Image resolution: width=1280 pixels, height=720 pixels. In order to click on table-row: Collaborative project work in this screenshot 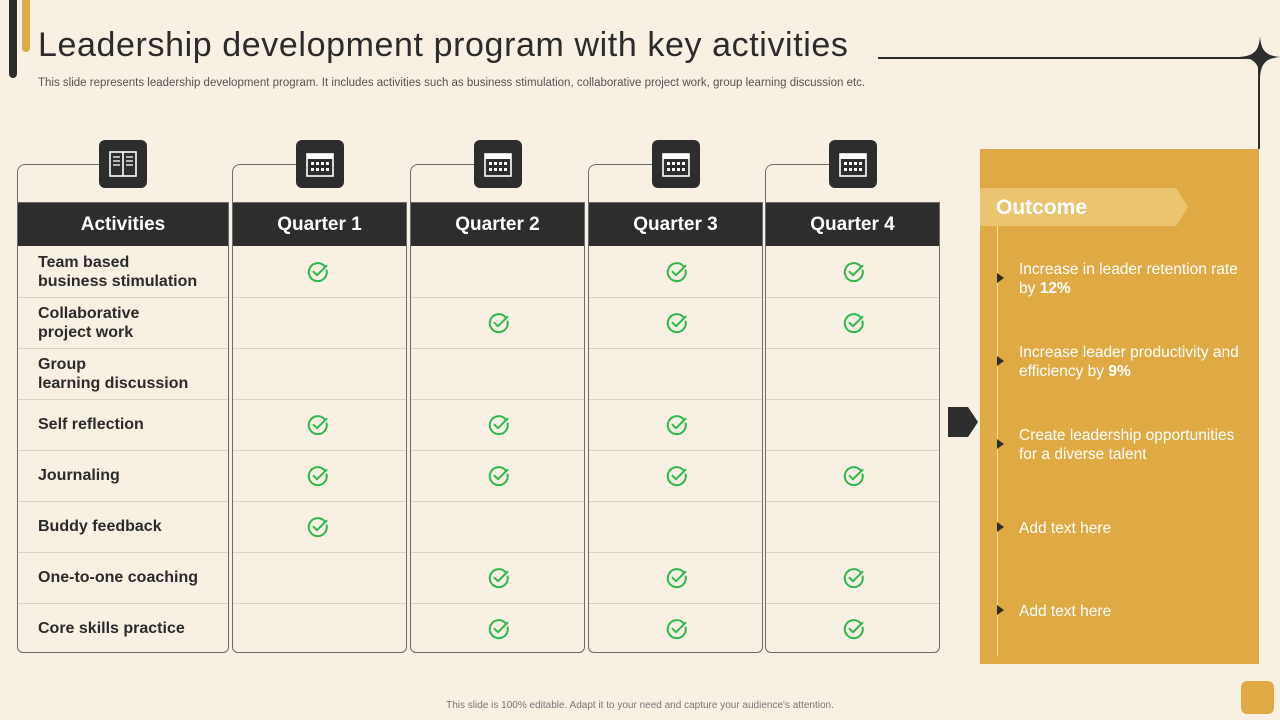, I will do `click(123, 322)`.